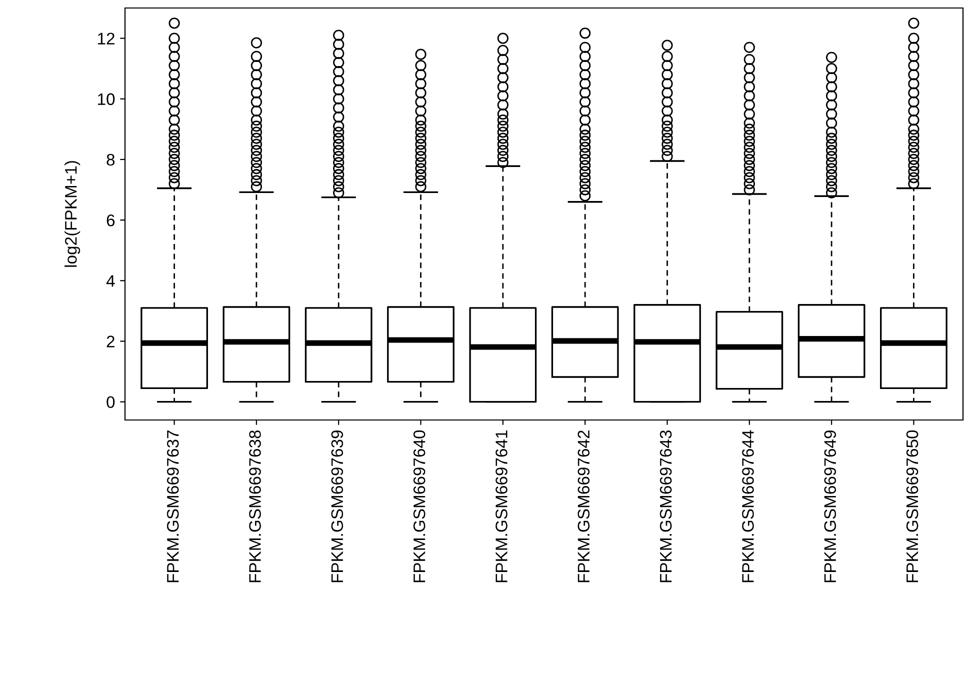 This screenshot has width=975, height=678. Describe the element at coordinates (255, 506) in the screenshot. I see `x-tick-label: FPKM.GSM6697638` at that location.